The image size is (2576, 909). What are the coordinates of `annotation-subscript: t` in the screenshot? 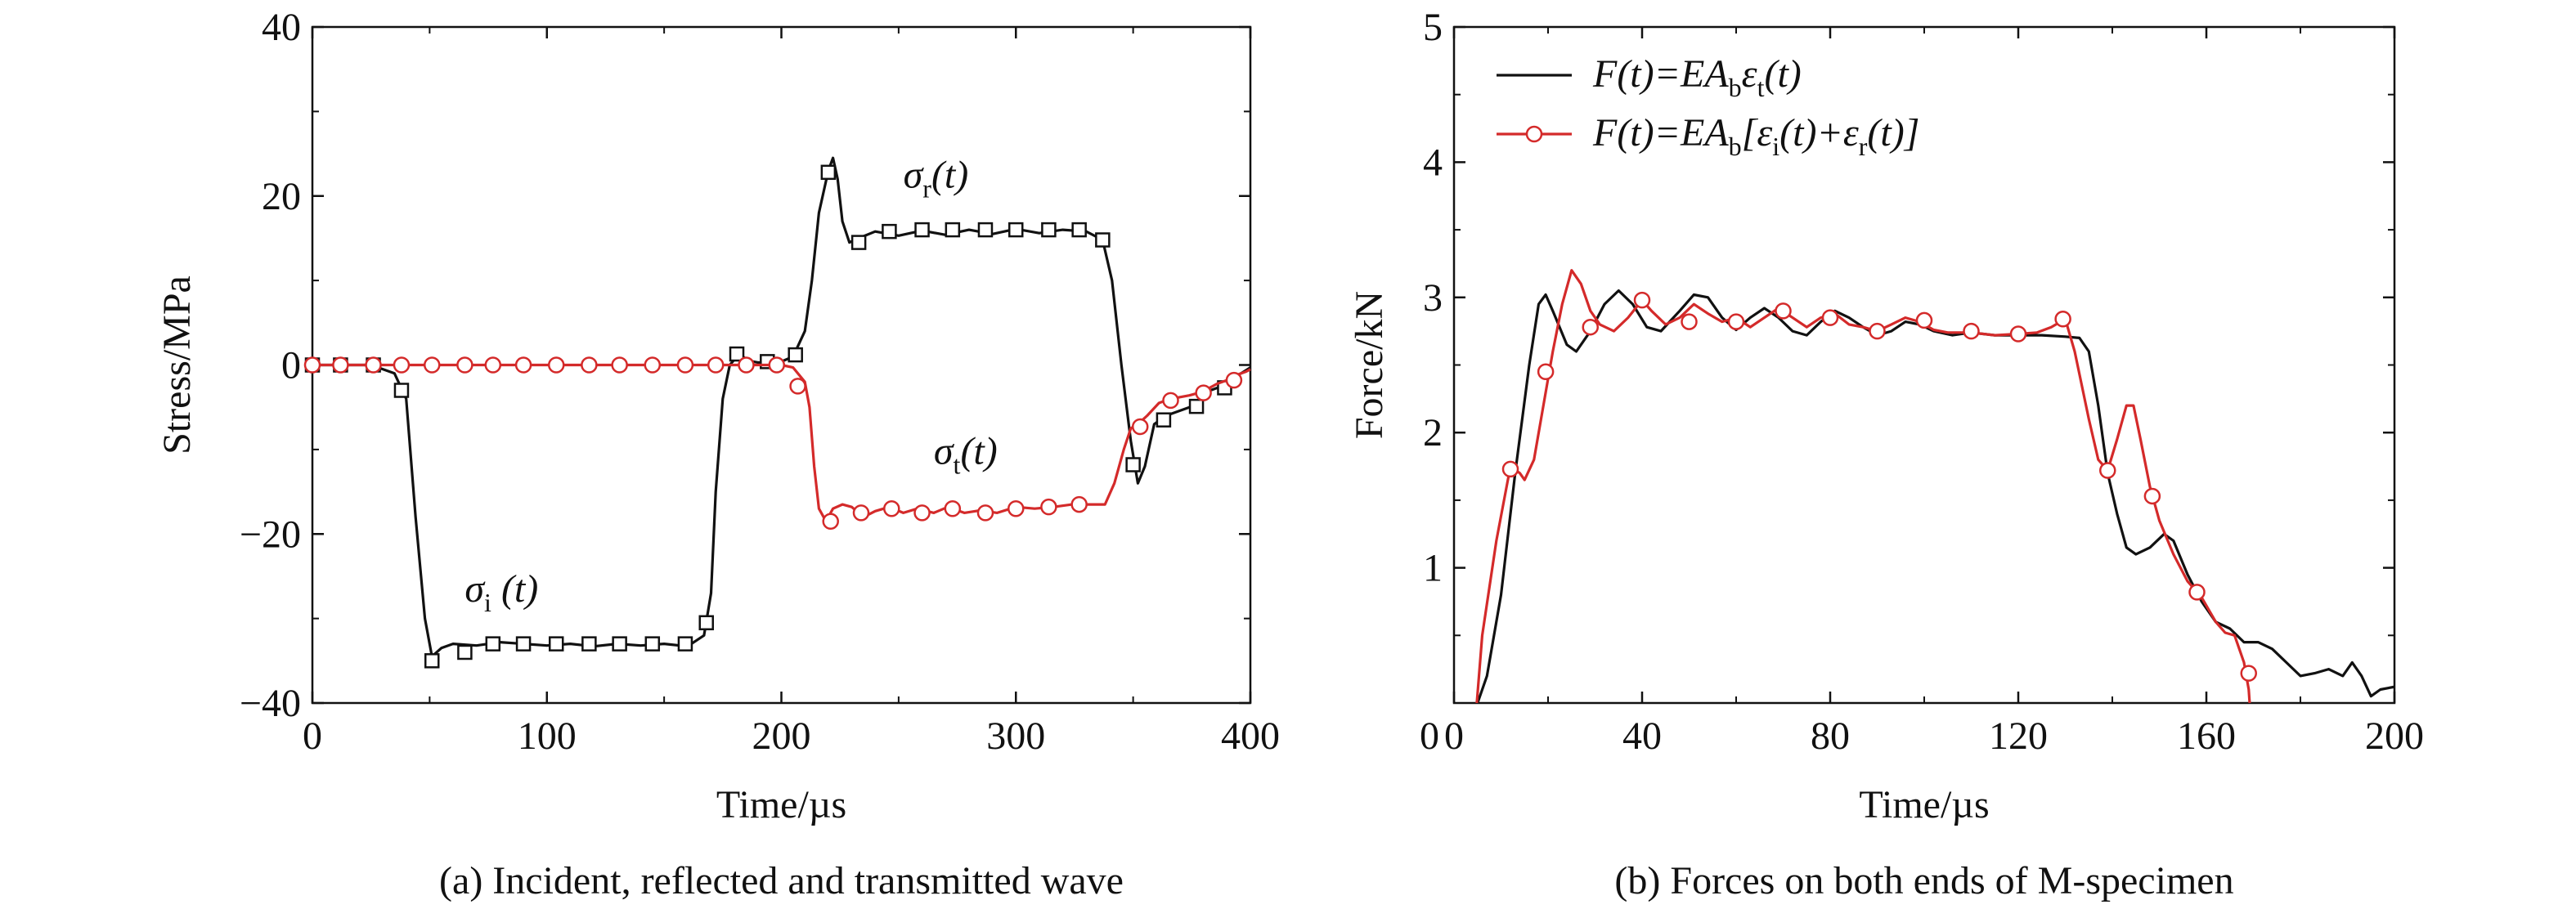 It's located at (957, 465).